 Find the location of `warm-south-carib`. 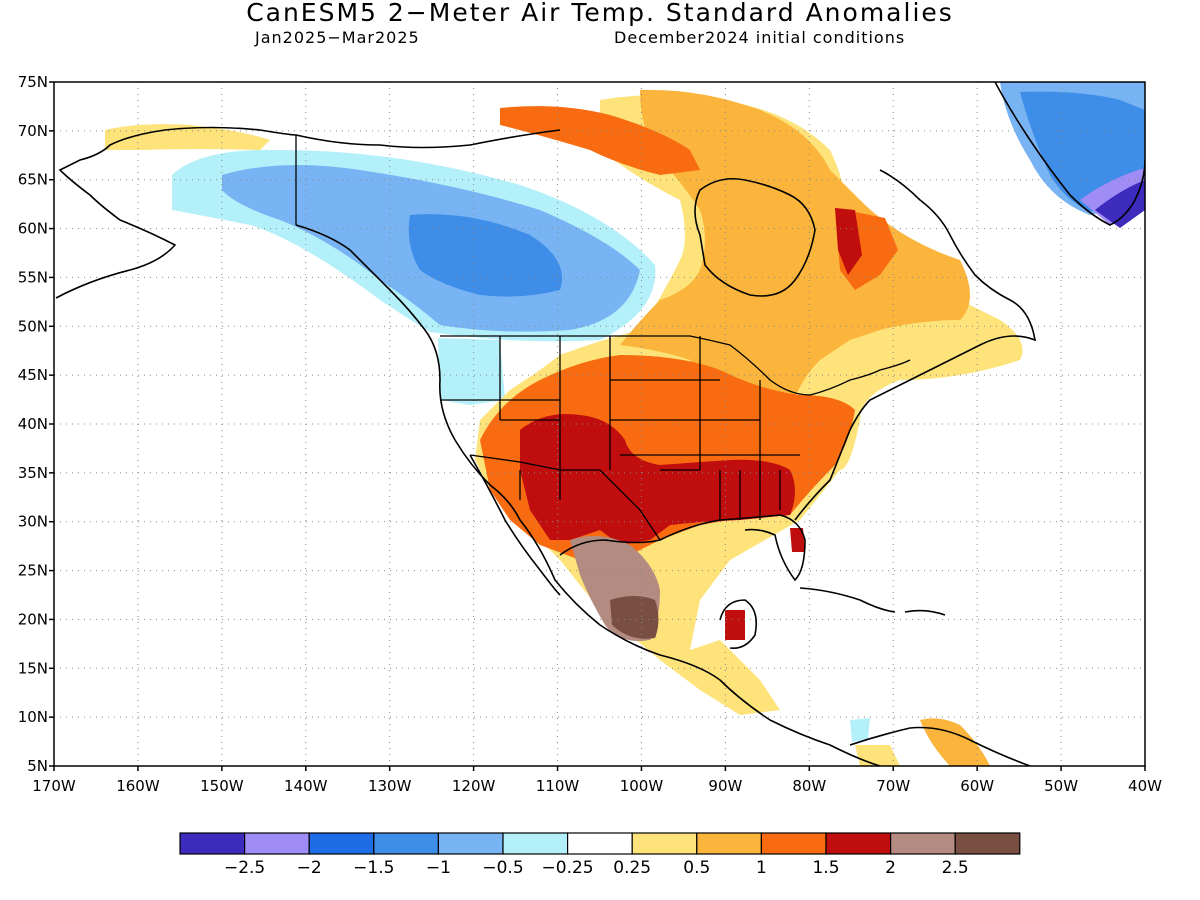

warm-south-carib is located at coordinates (955, 742).